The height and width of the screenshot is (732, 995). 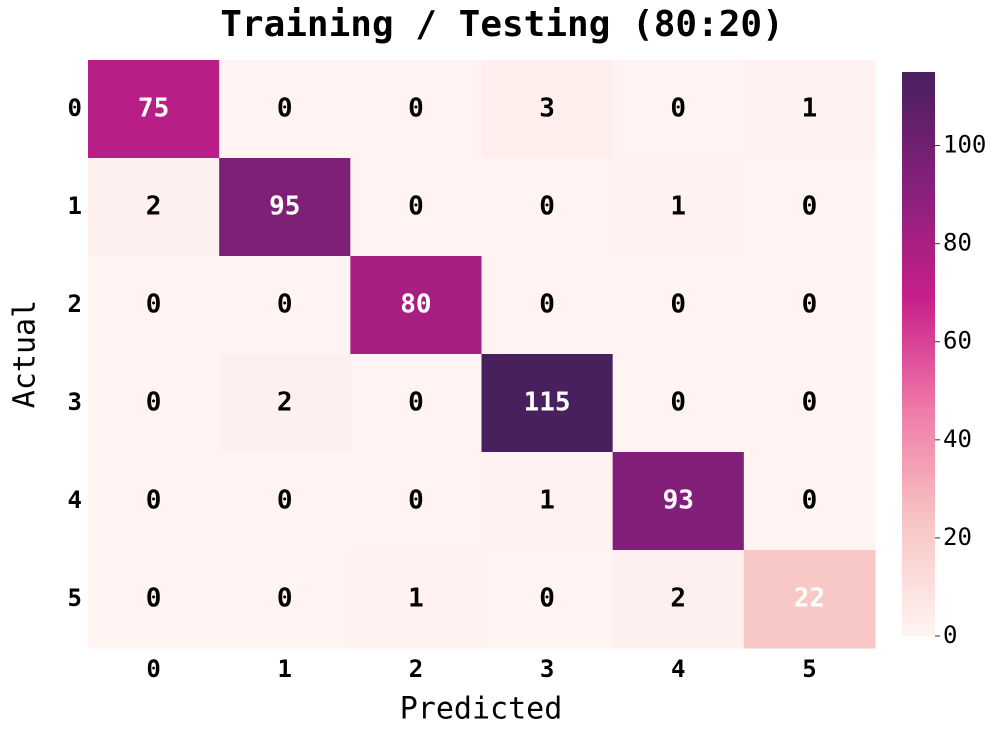 I want to click on x-tick-label: 3, so click(x=547, y=669).